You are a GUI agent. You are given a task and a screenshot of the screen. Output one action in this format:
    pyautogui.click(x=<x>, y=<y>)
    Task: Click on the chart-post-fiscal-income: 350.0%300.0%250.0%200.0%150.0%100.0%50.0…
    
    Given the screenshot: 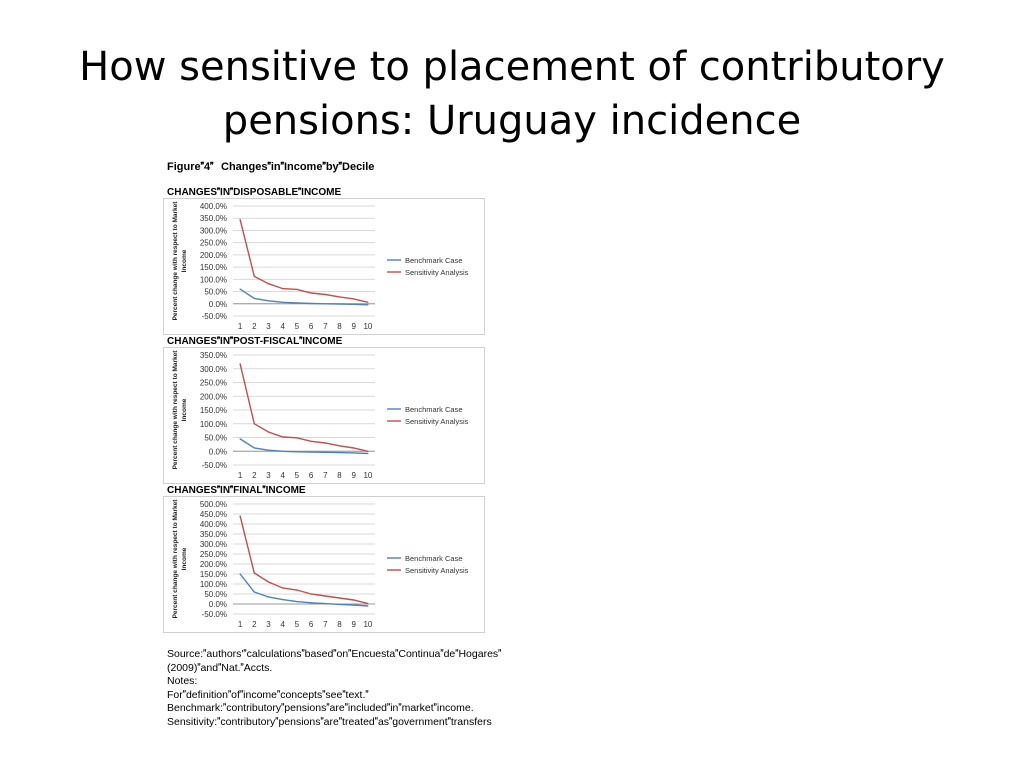 What is the action you would take?
    pyautogui.click(x=324, y=415)
    